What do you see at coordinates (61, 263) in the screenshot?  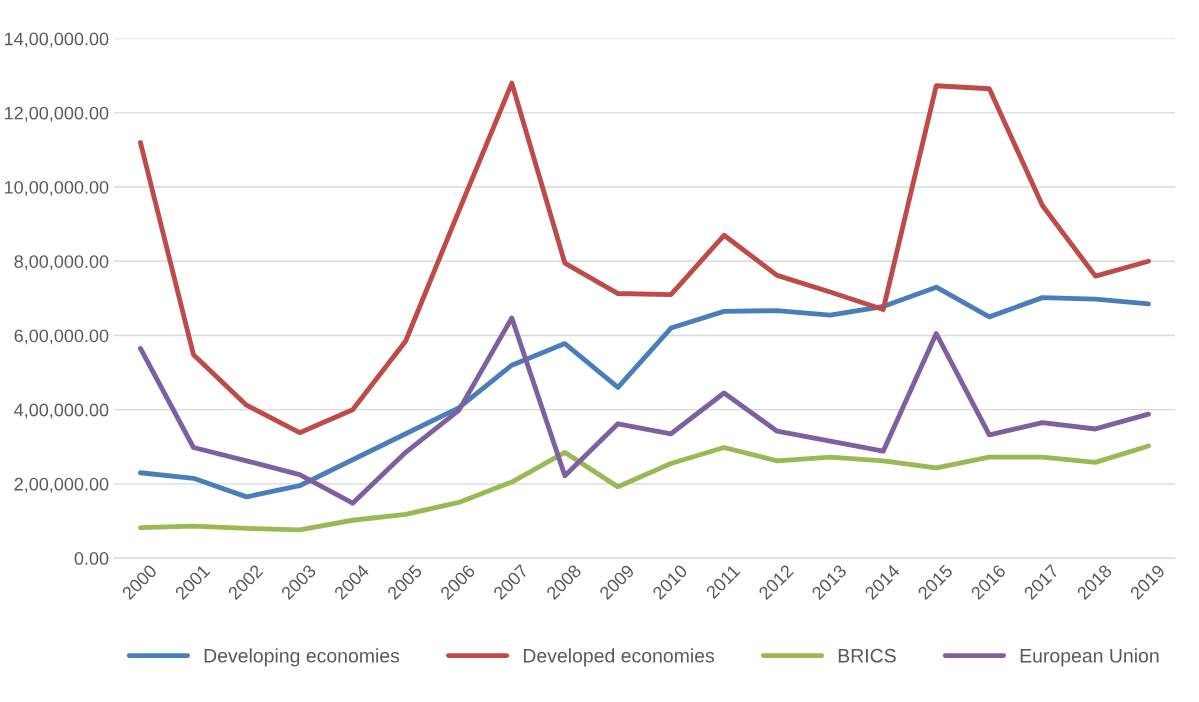 I see `y-tick-label: 8,00,000.00` at bounding box center [61, 263].